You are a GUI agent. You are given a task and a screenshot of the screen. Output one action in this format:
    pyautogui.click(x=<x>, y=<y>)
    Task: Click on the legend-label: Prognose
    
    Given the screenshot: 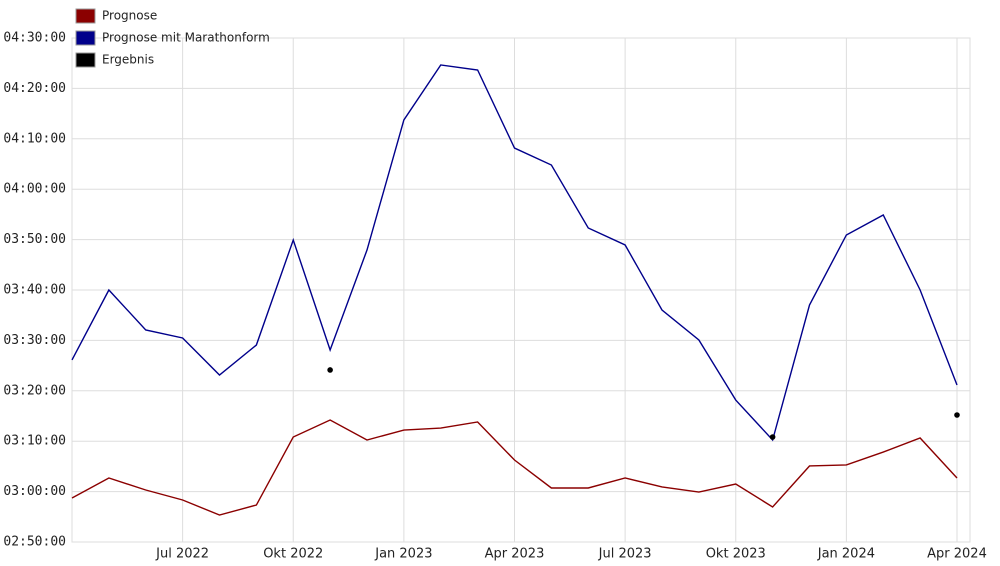 What is the action you would take?
    pyautogui.click(x=129, y=16)
    